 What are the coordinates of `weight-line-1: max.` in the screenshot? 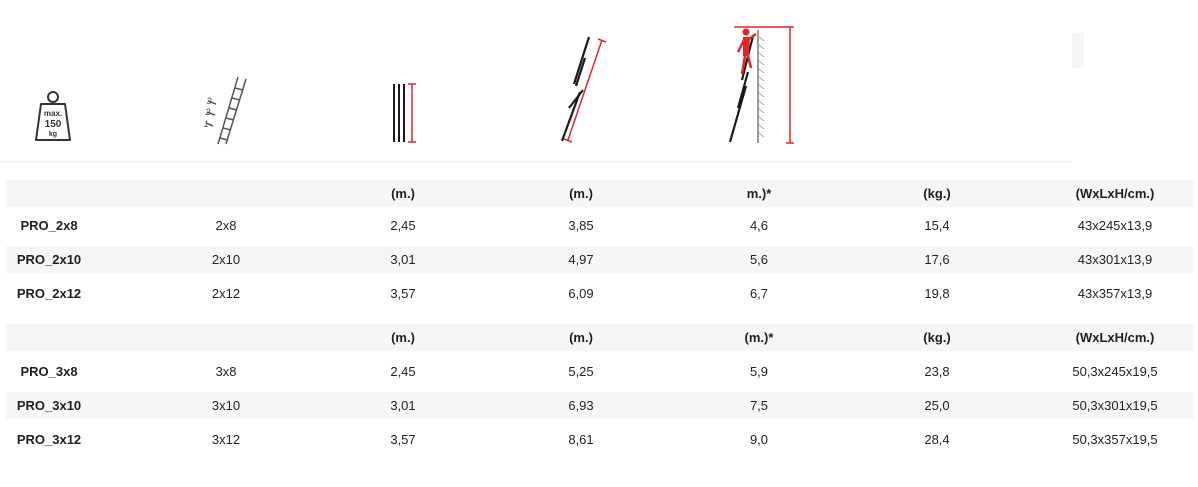 It's located at (53, 113).